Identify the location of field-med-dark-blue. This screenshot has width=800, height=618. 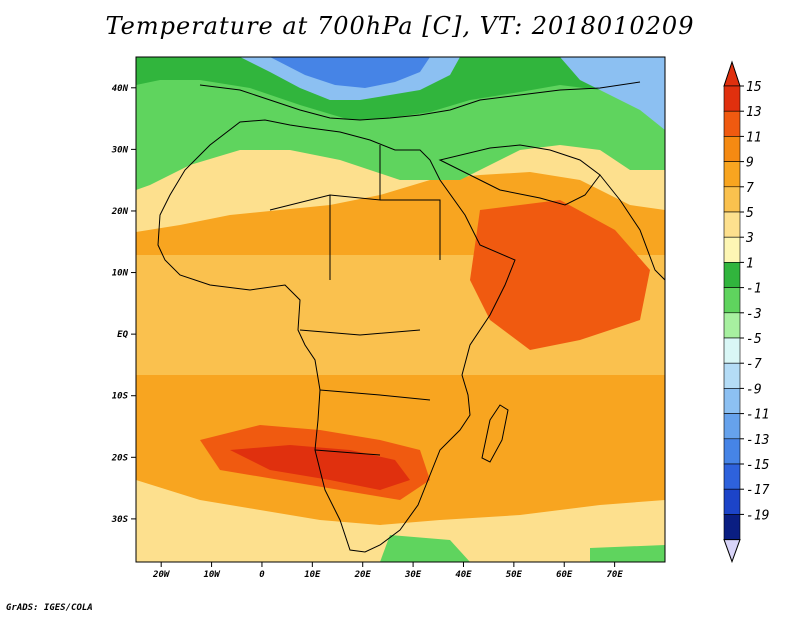
(350, 72).